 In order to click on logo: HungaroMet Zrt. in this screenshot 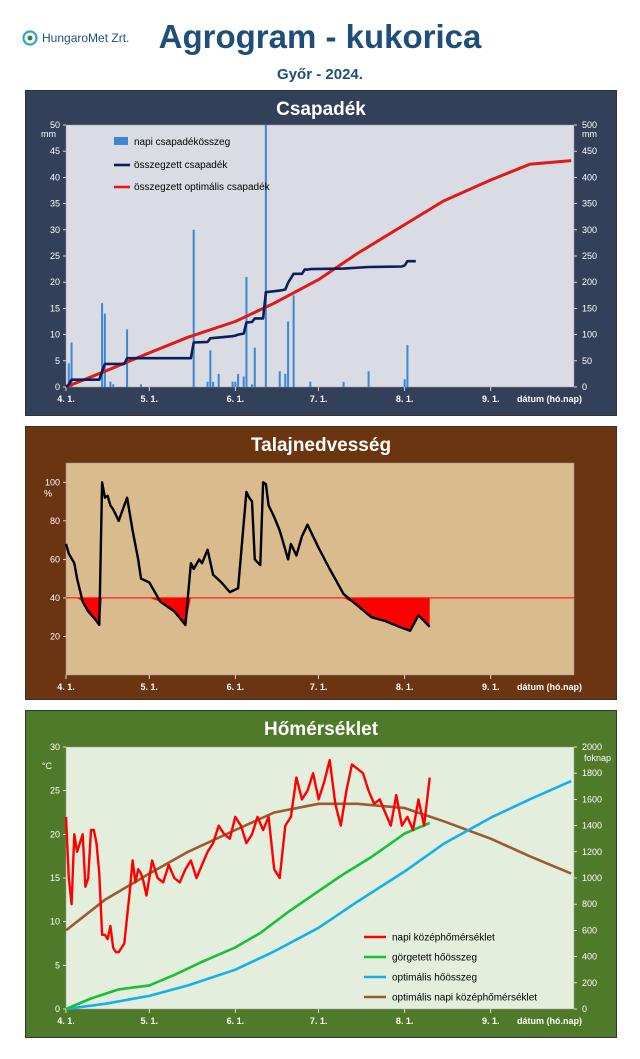, I will do `click(75, 38)`.